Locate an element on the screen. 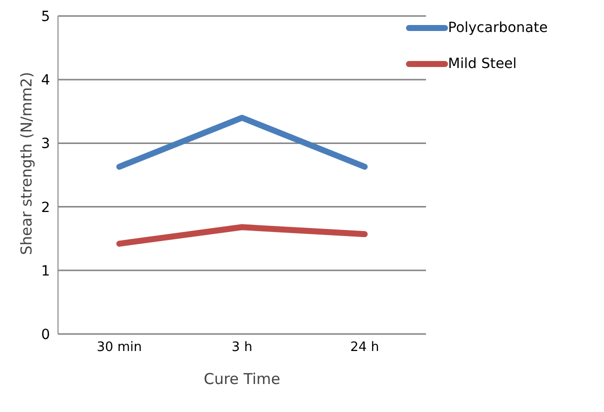 Image resolution: width=604 pixels, height=412 pixels. legend-label: Polycarbonate is located at coordinates (498, 28).